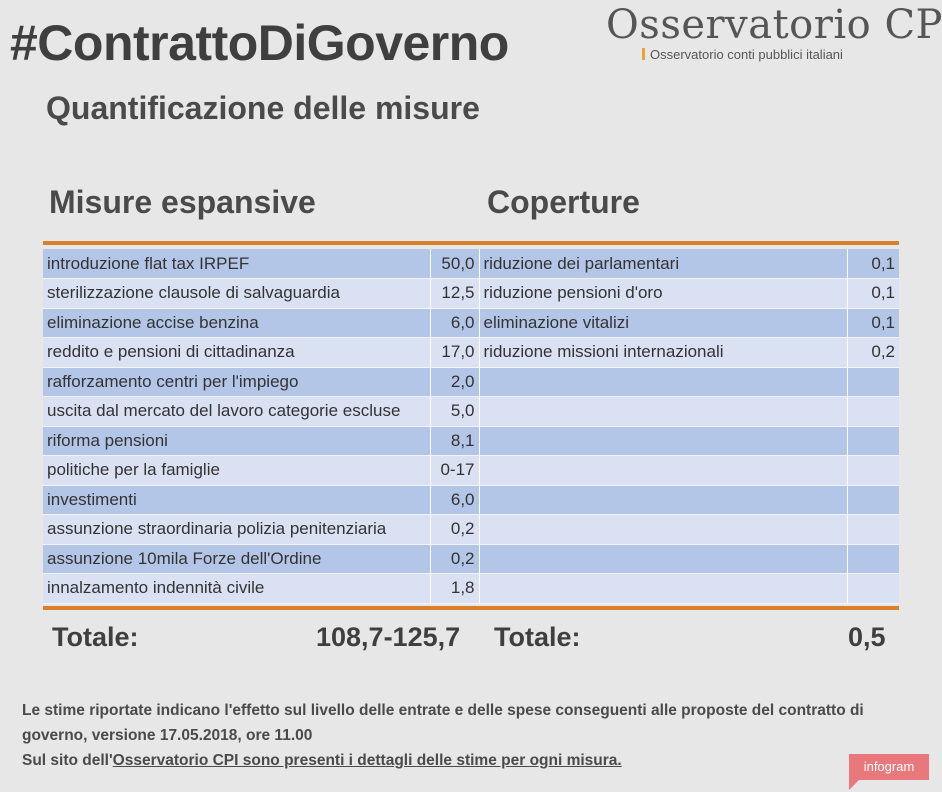 This screenshot has width=942, height=792. Describe the element at coordinates (455, 411) in the screenshot. I see `measure-value-cell: 5,0` at that location.